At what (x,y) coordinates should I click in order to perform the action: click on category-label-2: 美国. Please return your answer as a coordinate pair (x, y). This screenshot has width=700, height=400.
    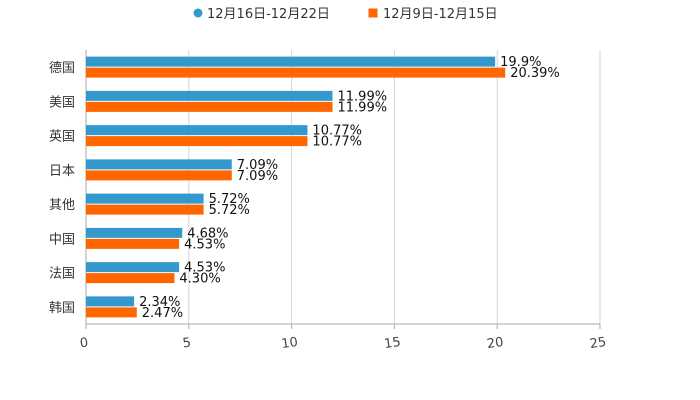
    Looking at the image, I should click on (62, 102).